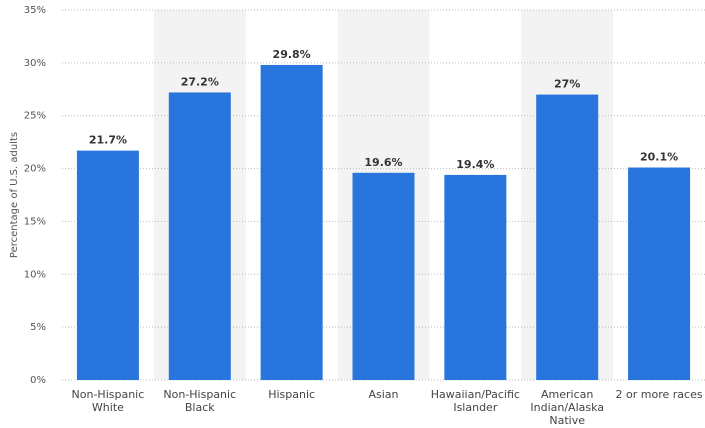 The image size is (705, 428). What do you see at coordinates (659, 394) in the screenshot?
I see `x-tick-label: 2 or more races` at bounding box center [659, 394].